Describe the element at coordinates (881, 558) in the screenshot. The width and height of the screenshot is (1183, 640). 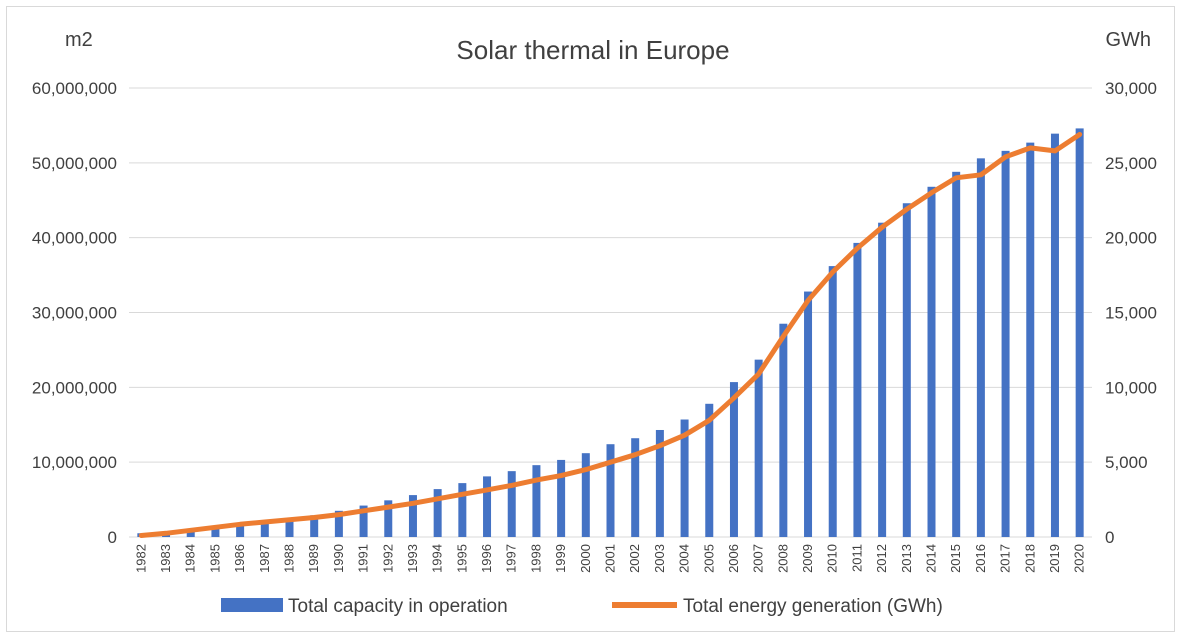
I see `x-tick-label: 2012` at that location.